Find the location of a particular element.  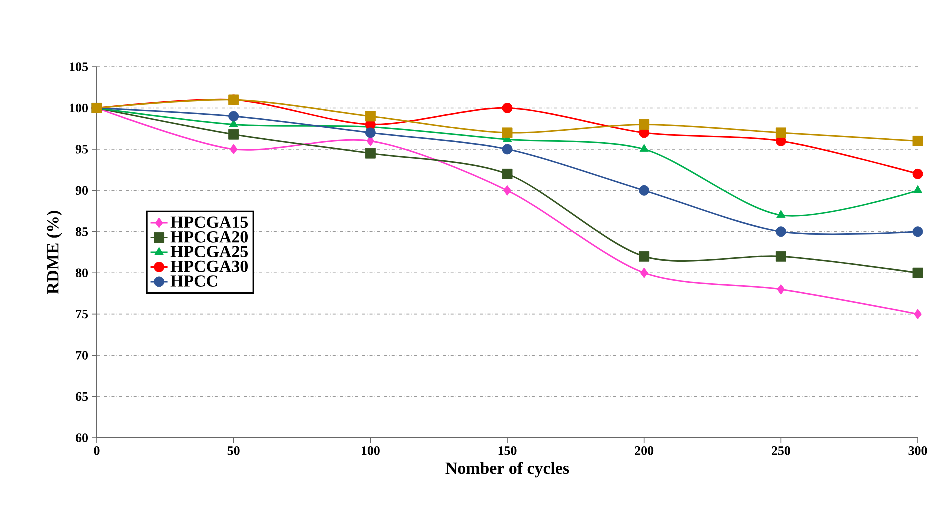

x-tick-label: 300 is located at coordinates (918, 451).